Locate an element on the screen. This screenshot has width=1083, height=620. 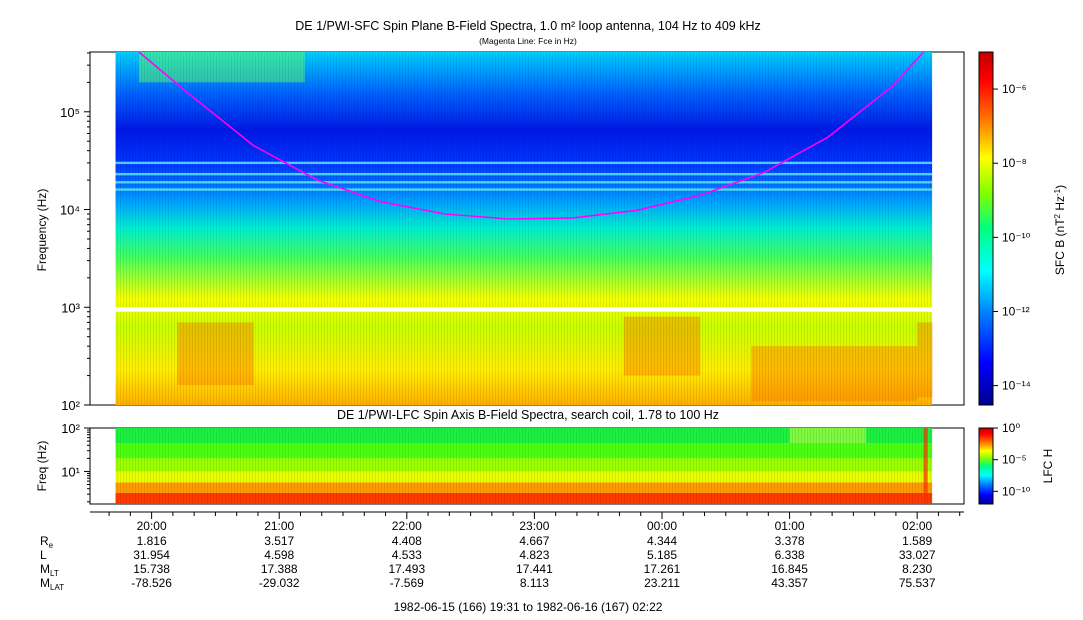
ephemeris-value: 75.537 is located at coordinates (917, 583).